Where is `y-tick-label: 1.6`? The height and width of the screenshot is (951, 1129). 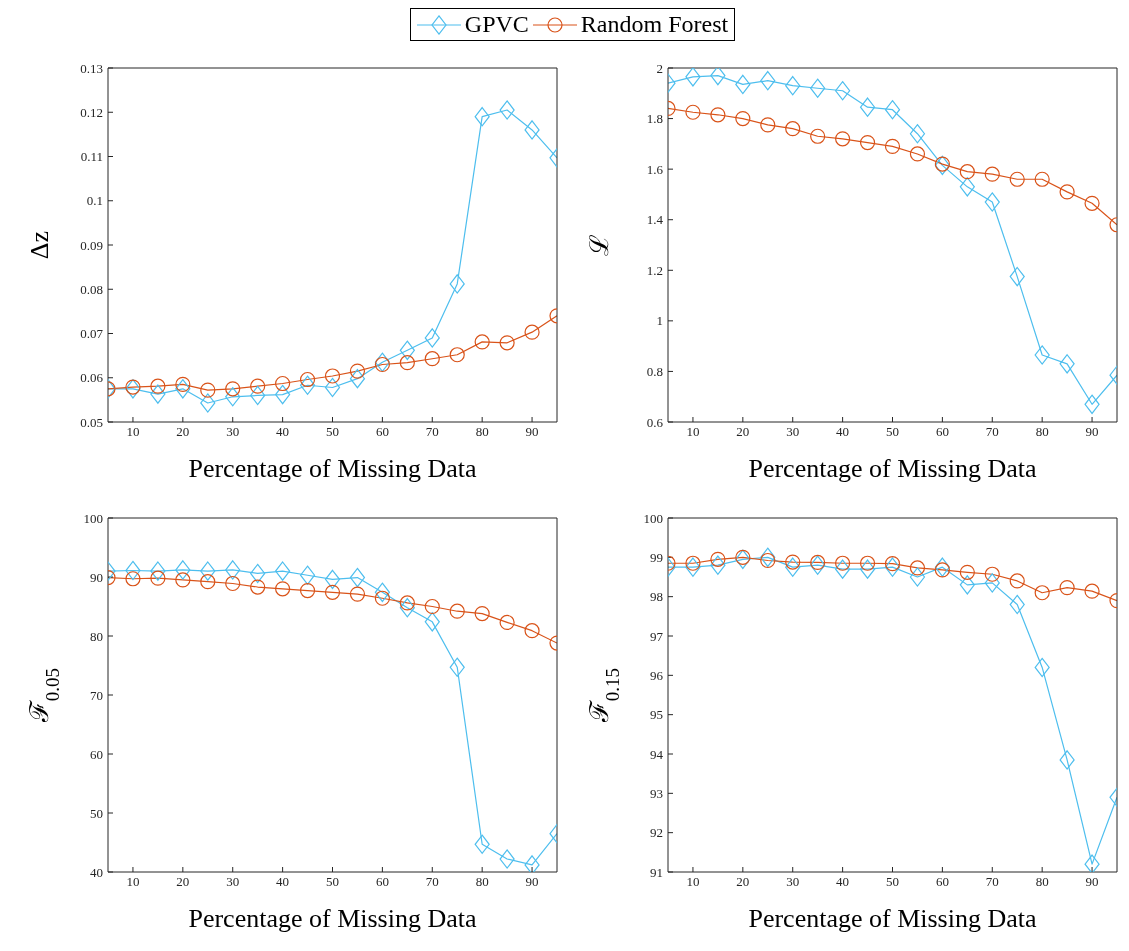
y-tick-label: 1.6 is located at coordinates (655, 169).